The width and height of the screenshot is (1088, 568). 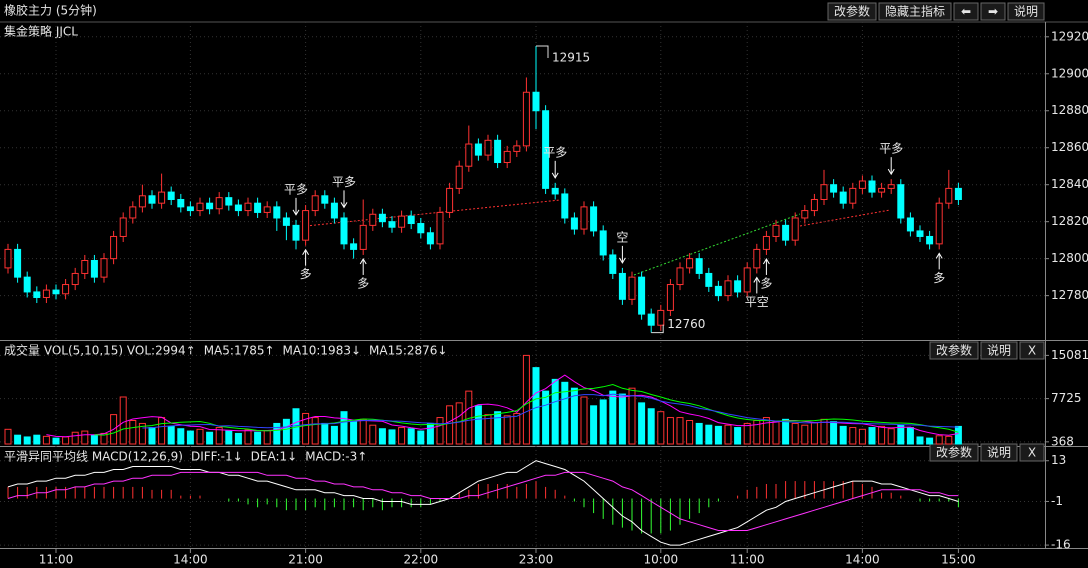 I want to click on series-line, so click(x=526, y=409).